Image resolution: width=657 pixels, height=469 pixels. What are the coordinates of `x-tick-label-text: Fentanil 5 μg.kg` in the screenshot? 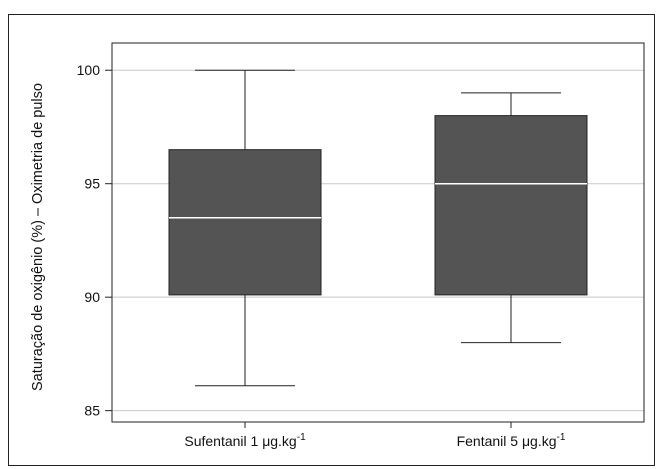 It's located at (507, 441).